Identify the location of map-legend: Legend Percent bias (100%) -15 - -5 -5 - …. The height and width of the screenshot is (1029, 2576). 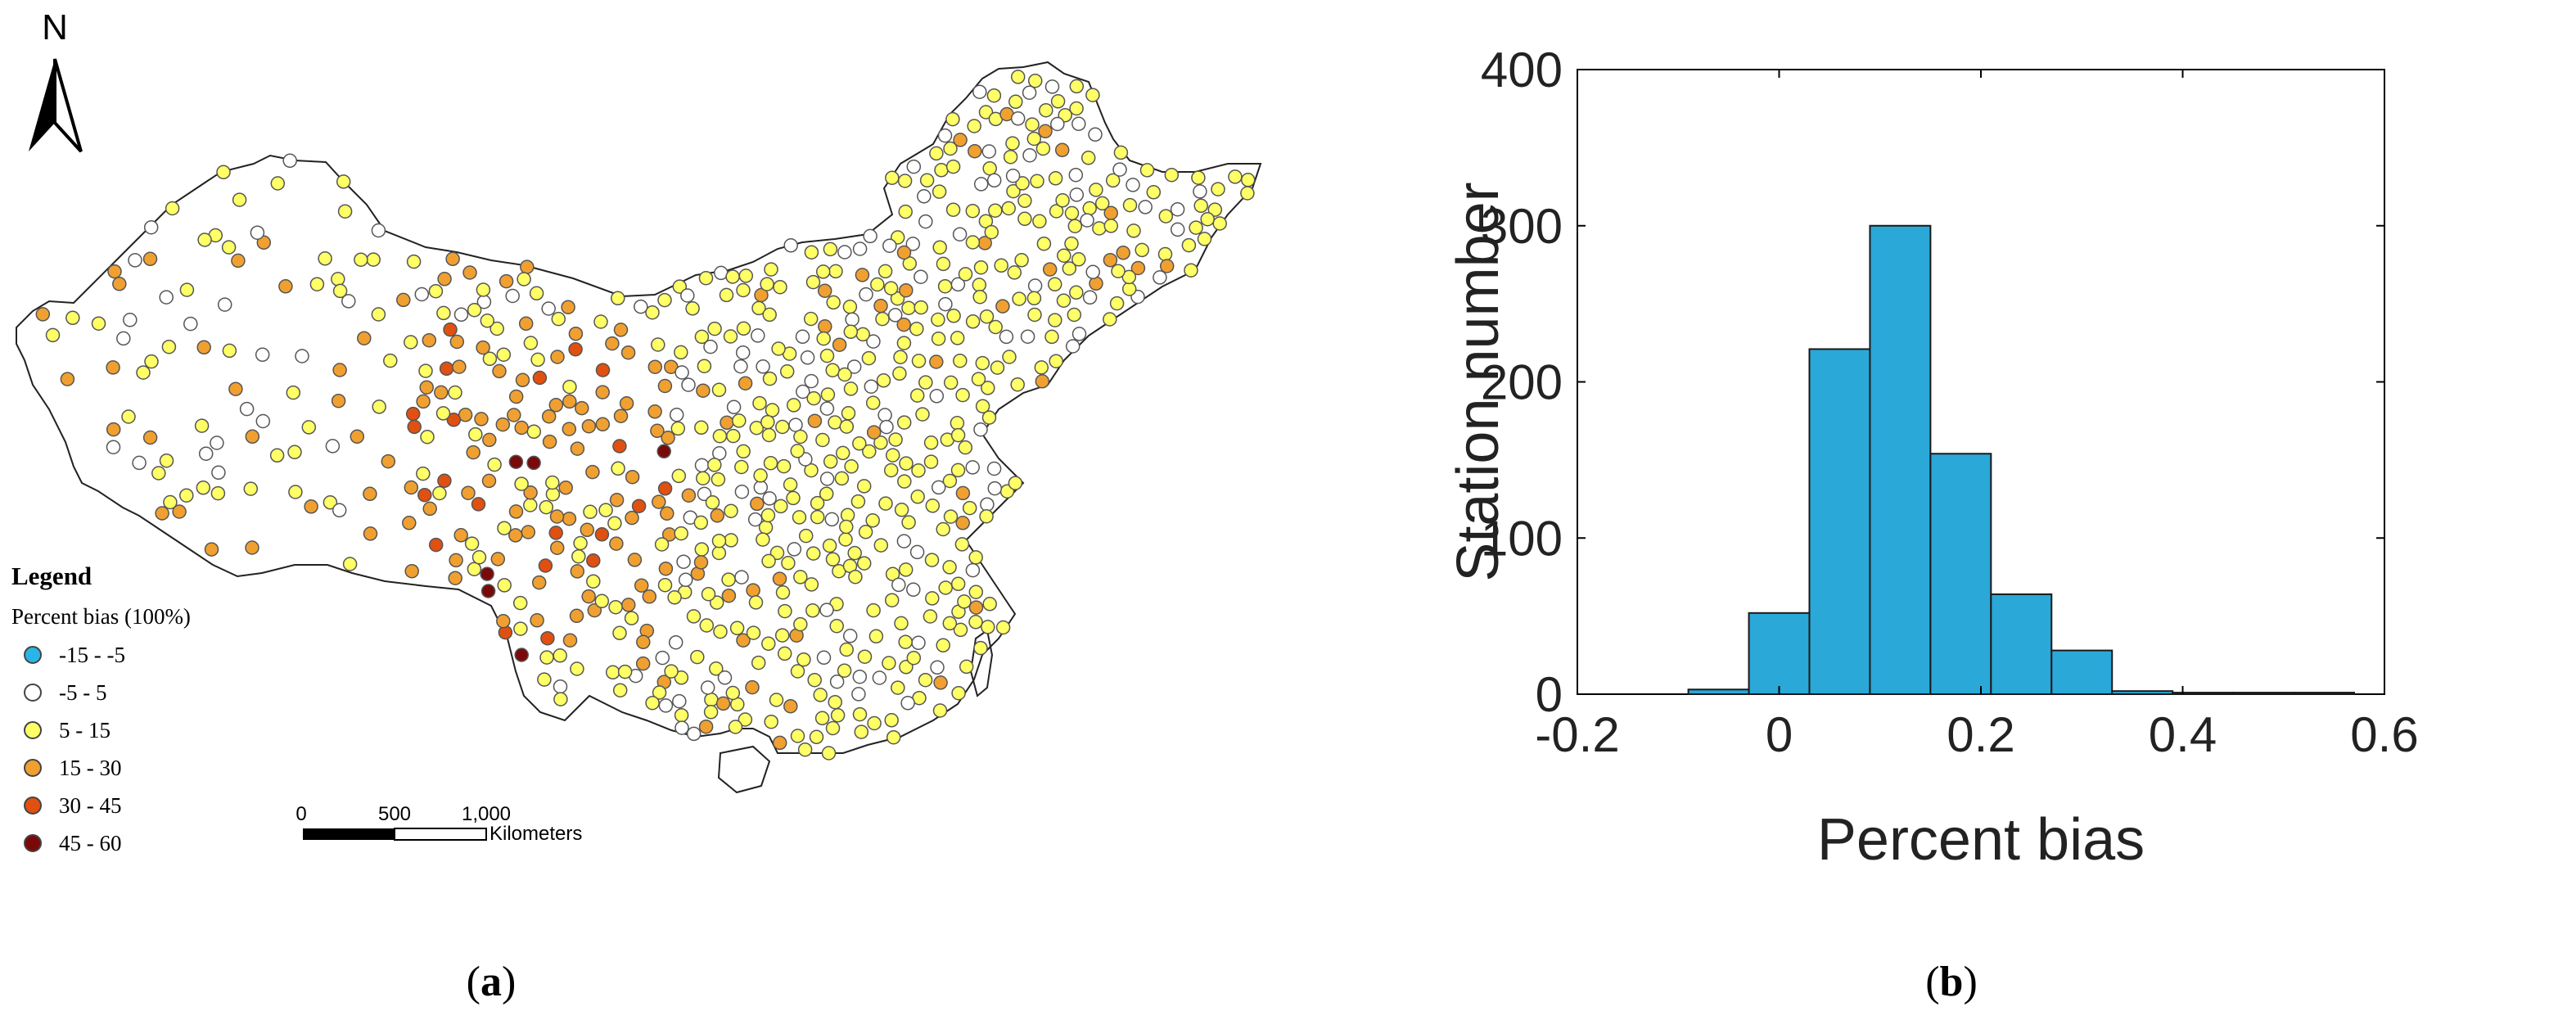
(101, 708).